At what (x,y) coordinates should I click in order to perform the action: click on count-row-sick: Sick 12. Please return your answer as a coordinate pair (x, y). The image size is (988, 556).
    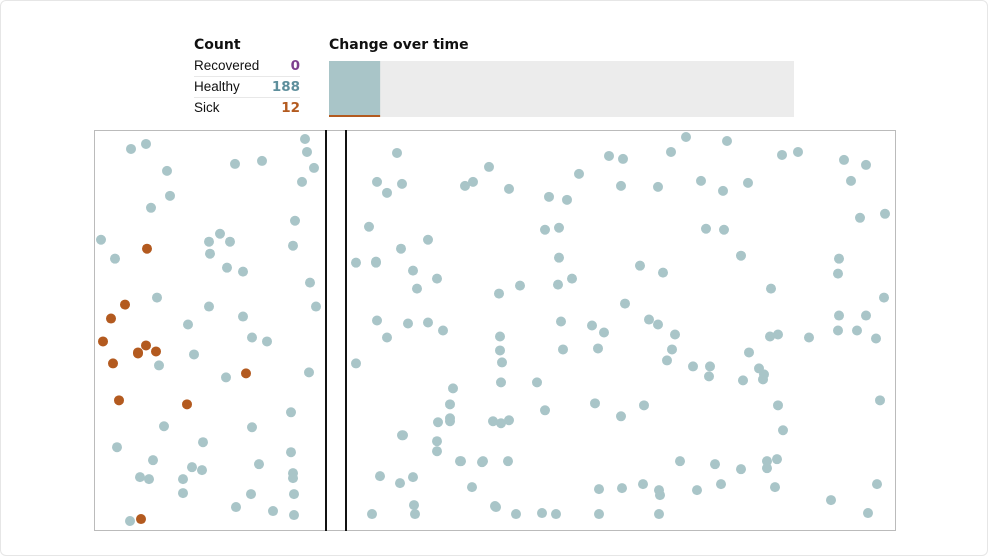
    Looking at the image, I should click on (247, 108).